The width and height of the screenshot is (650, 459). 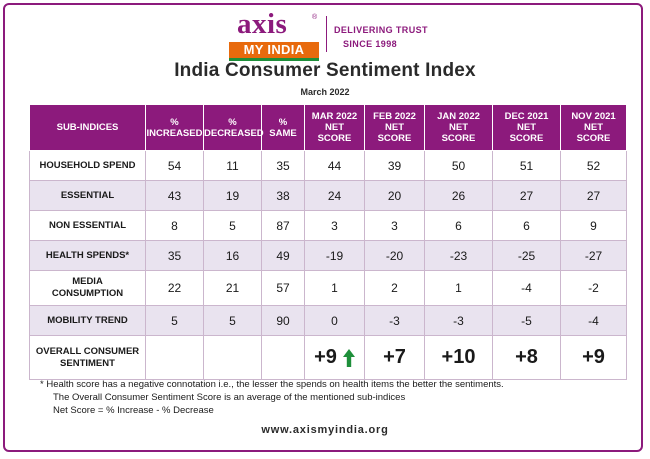 What do you see at coordinates (325, 430) in the screenshot?
I see `website-link: www.axismyindia.org` at bounding box center [325, 430].